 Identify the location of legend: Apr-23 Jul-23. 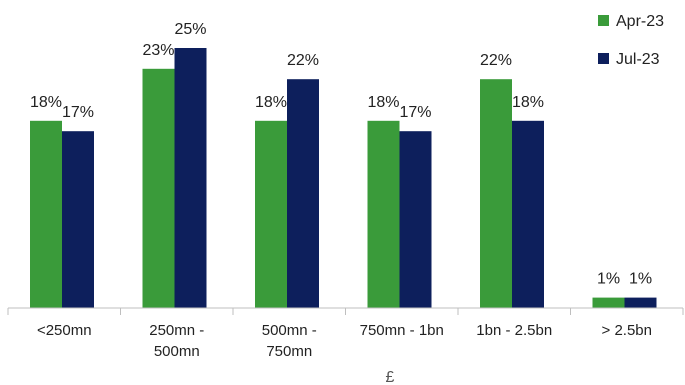
(631, 40).